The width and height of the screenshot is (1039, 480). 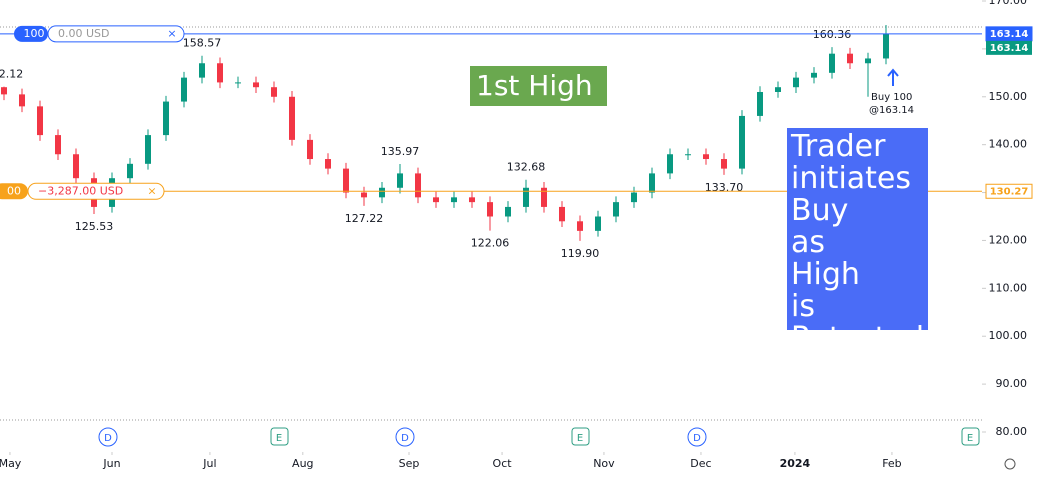 I want to click on buy-note: Buy 100, so click(x=891, y=97).